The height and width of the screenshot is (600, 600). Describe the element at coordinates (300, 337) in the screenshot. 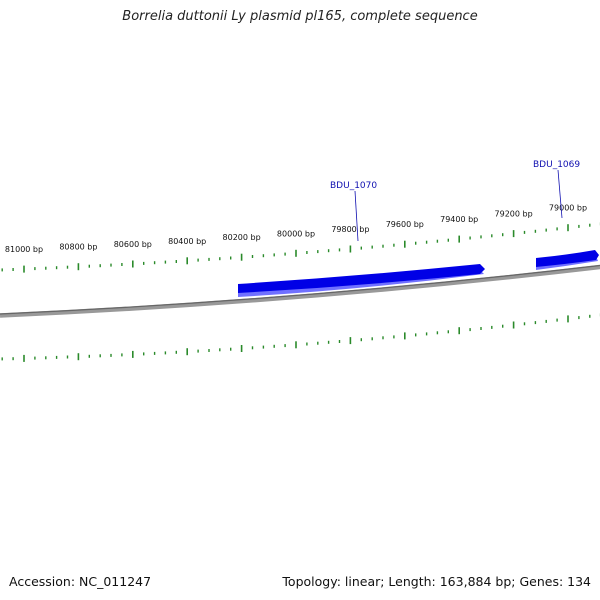

I see `inner-tick-track` at that location.